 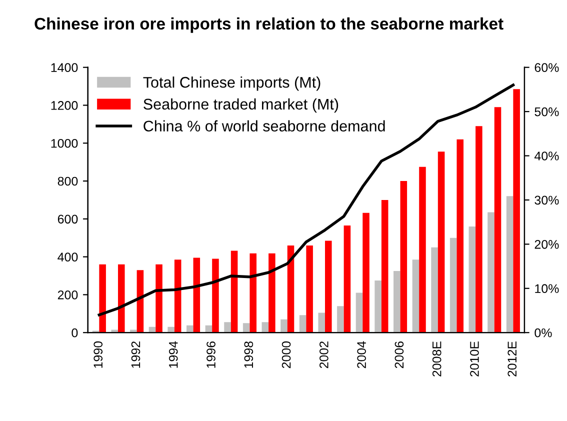 What do you see at coordinates (98, 354) in the screenshot?
I see `x-tick-label: 1990` at bounding box center [98, 354].